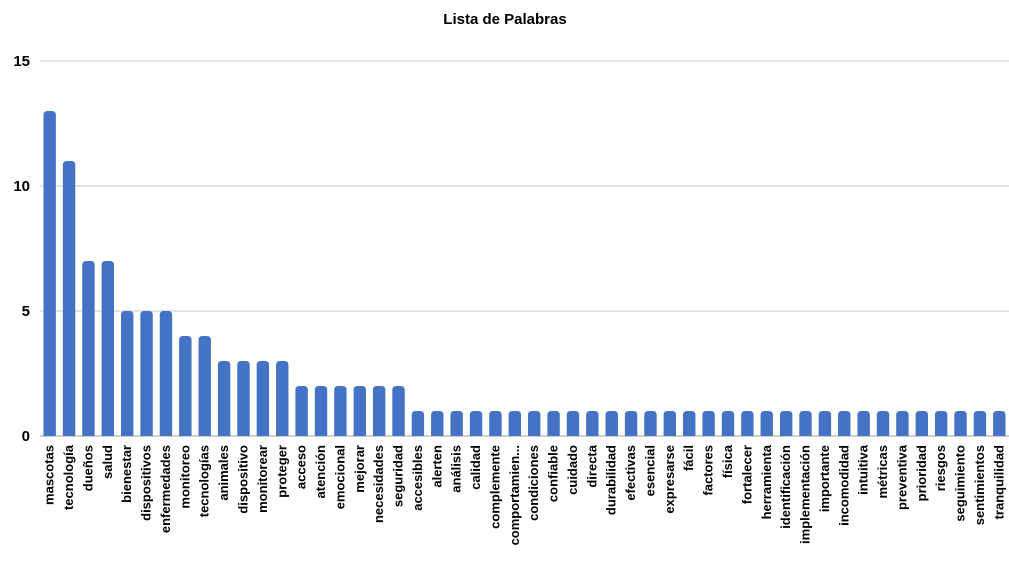 This screenshot has height=575, width=1009. Describe the element at coordinates (204, 481) in the screenshot. I see `x-tick-label: tecnologías` at that location.